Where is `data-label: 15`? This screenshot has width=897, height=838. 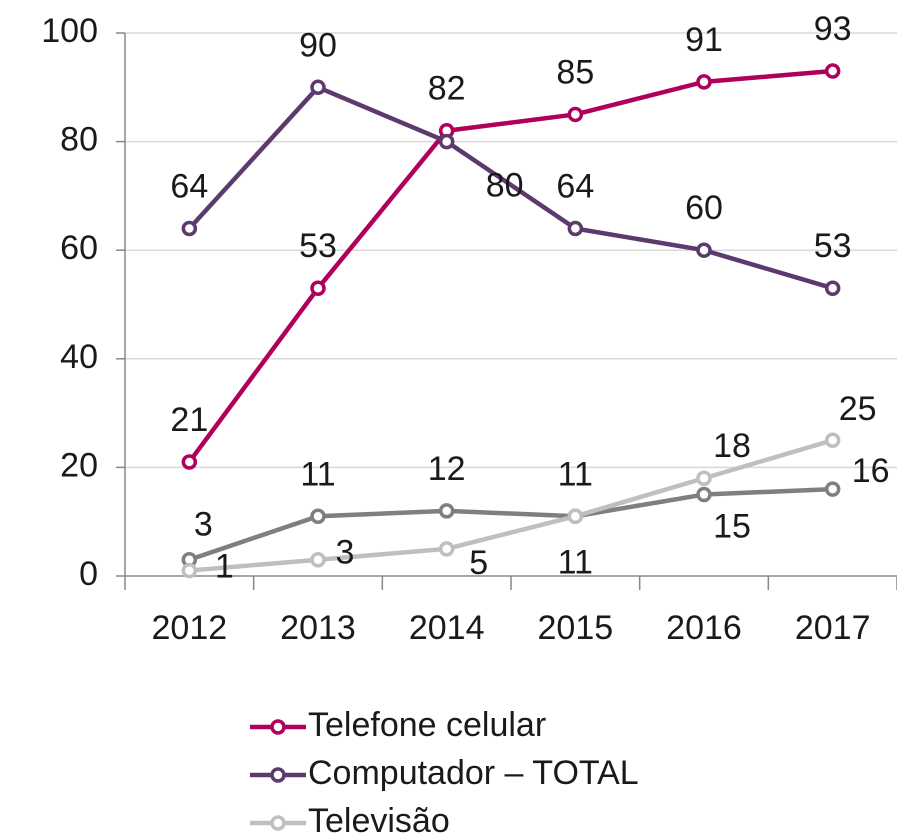
data-label: 15 is located at coordinates (732, 527).